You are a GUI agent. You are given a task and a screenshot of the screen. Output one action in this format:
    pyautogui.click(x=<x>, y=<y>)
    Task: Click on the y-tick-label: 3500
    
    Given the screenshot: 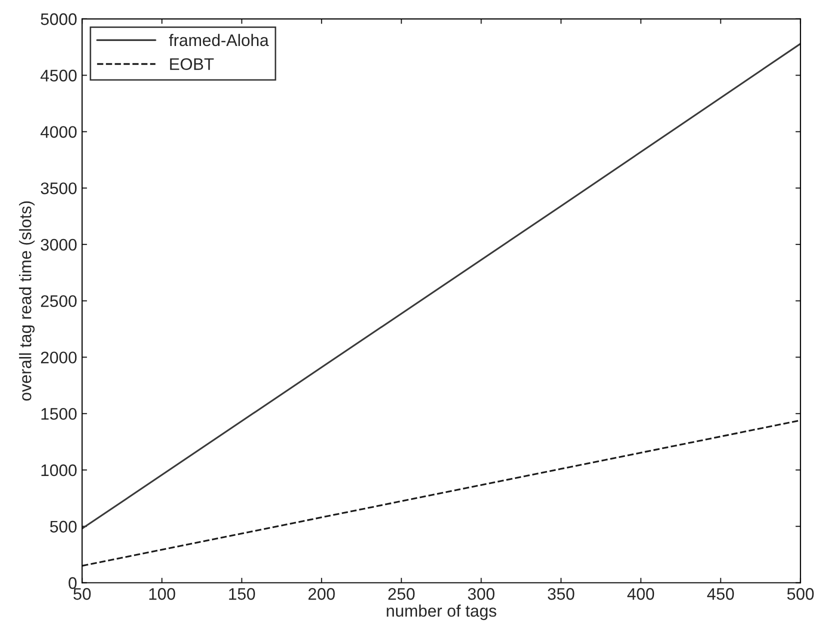 What is the action you would take?
    pyautogui.click(x=58, y=188)
    